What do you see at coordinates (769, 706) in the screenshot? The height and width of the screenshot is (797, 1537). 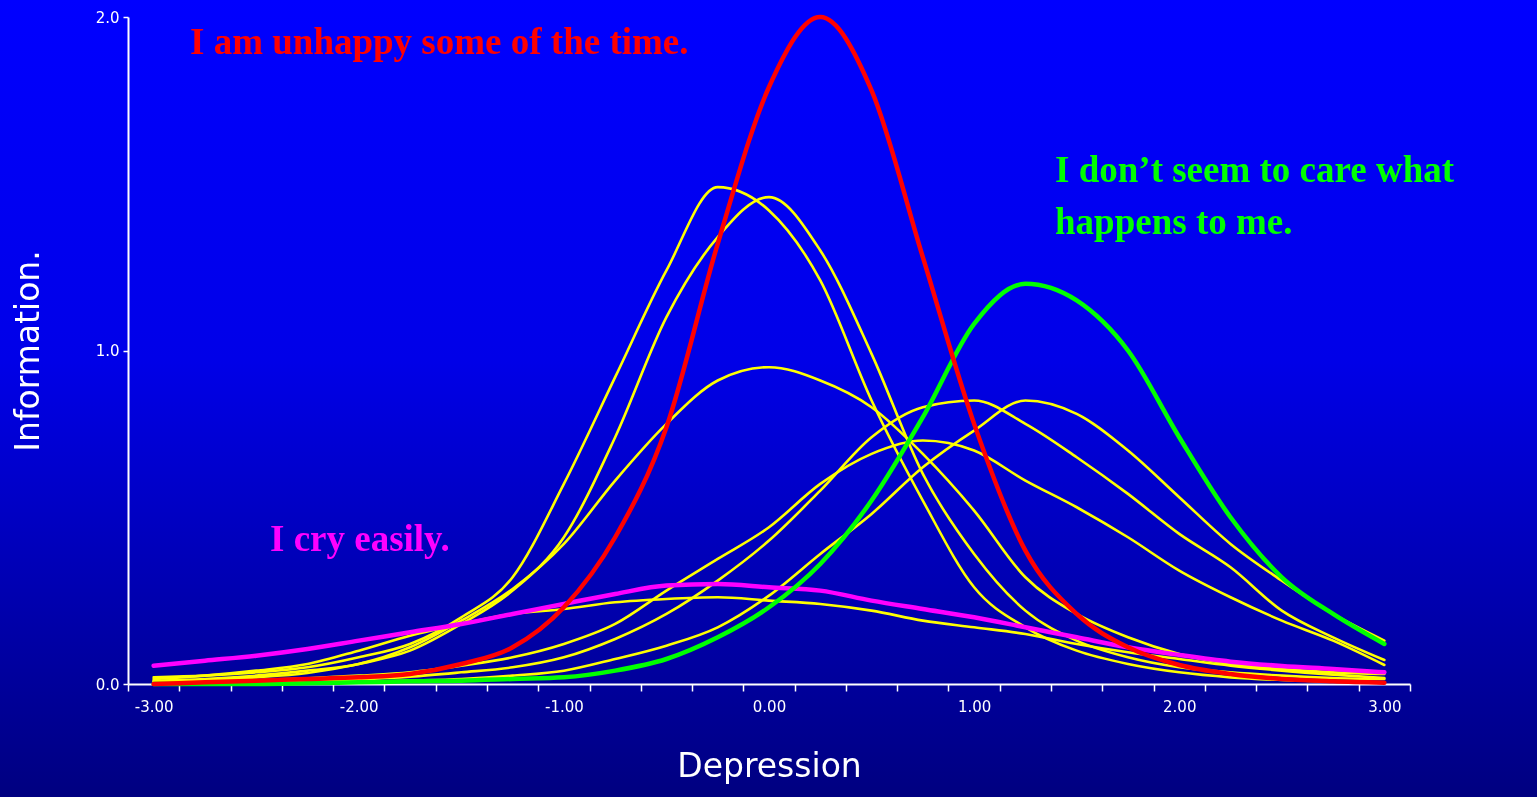 I see `x-tick-label: 0.00` at bounding box center [769, 706].